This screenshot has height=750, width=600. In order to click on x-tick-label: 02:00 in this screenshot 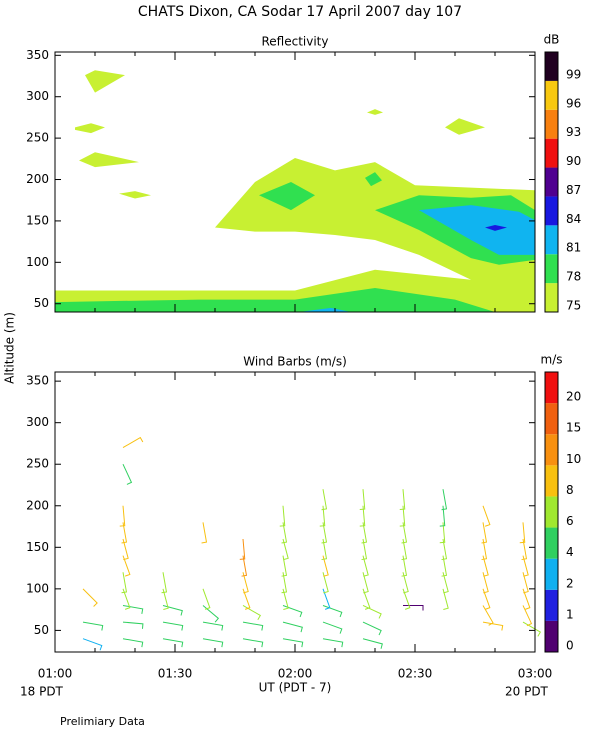, I will do `click(295, 674)`.